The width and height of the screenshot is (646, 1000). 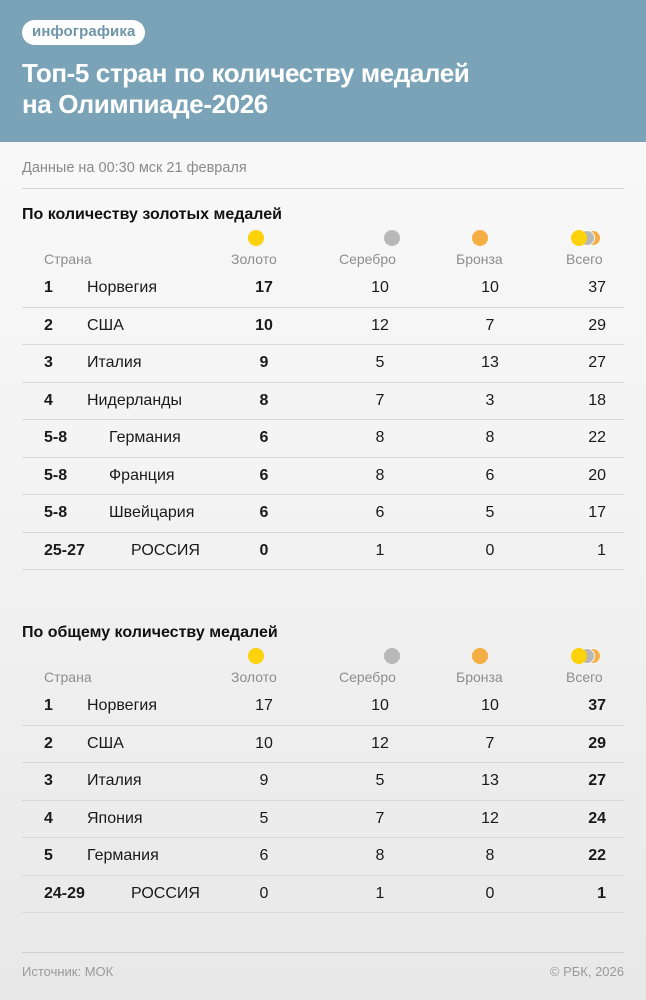 What do you see at coordinates (597, 818) in the screenshot?
I see `total-count: 24` at bounding box center [597, 818].